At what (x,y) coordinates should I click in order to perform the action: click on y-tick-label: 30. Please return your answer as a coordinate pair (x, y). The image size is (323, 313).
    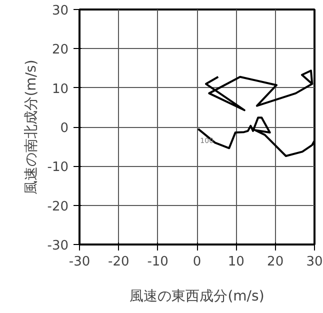
    Looking at the image, I should click on (60, 11).